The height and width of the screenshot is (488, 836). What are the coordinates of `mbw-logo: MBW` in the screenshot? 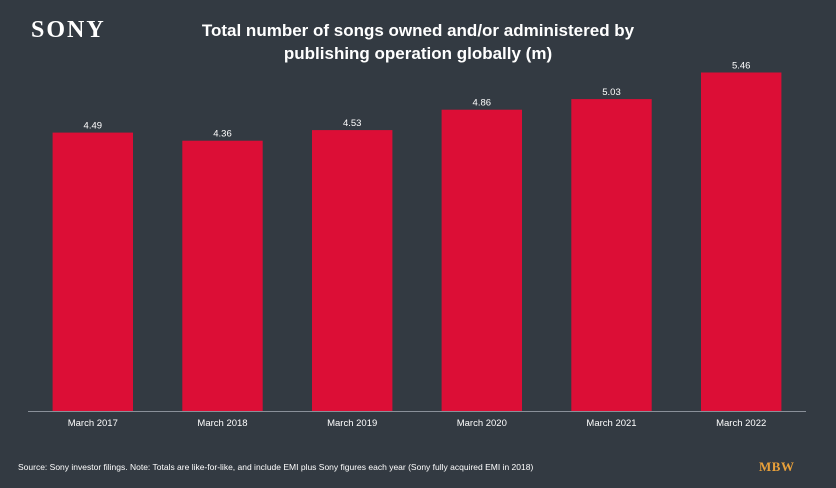 It's located at (777, 466).